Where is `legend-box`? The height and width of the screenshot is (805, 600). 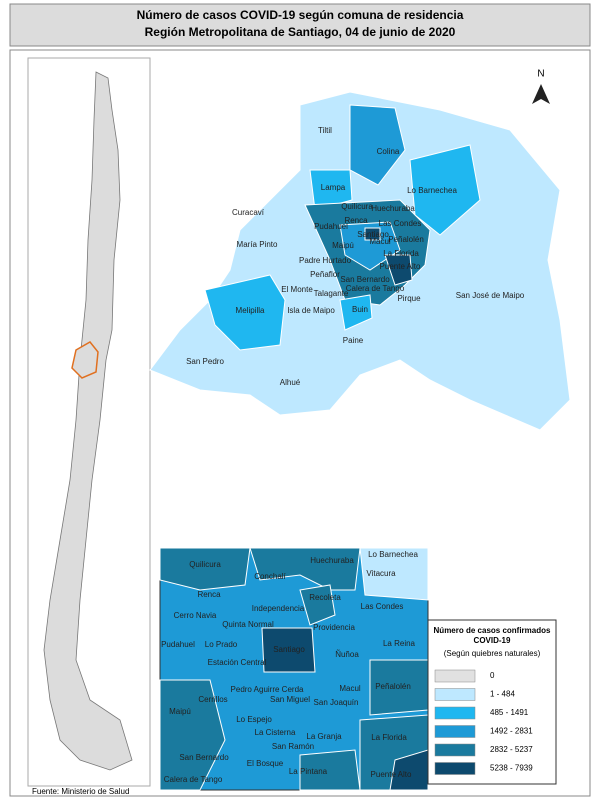 legend-box is located at coordinates (492, 702).